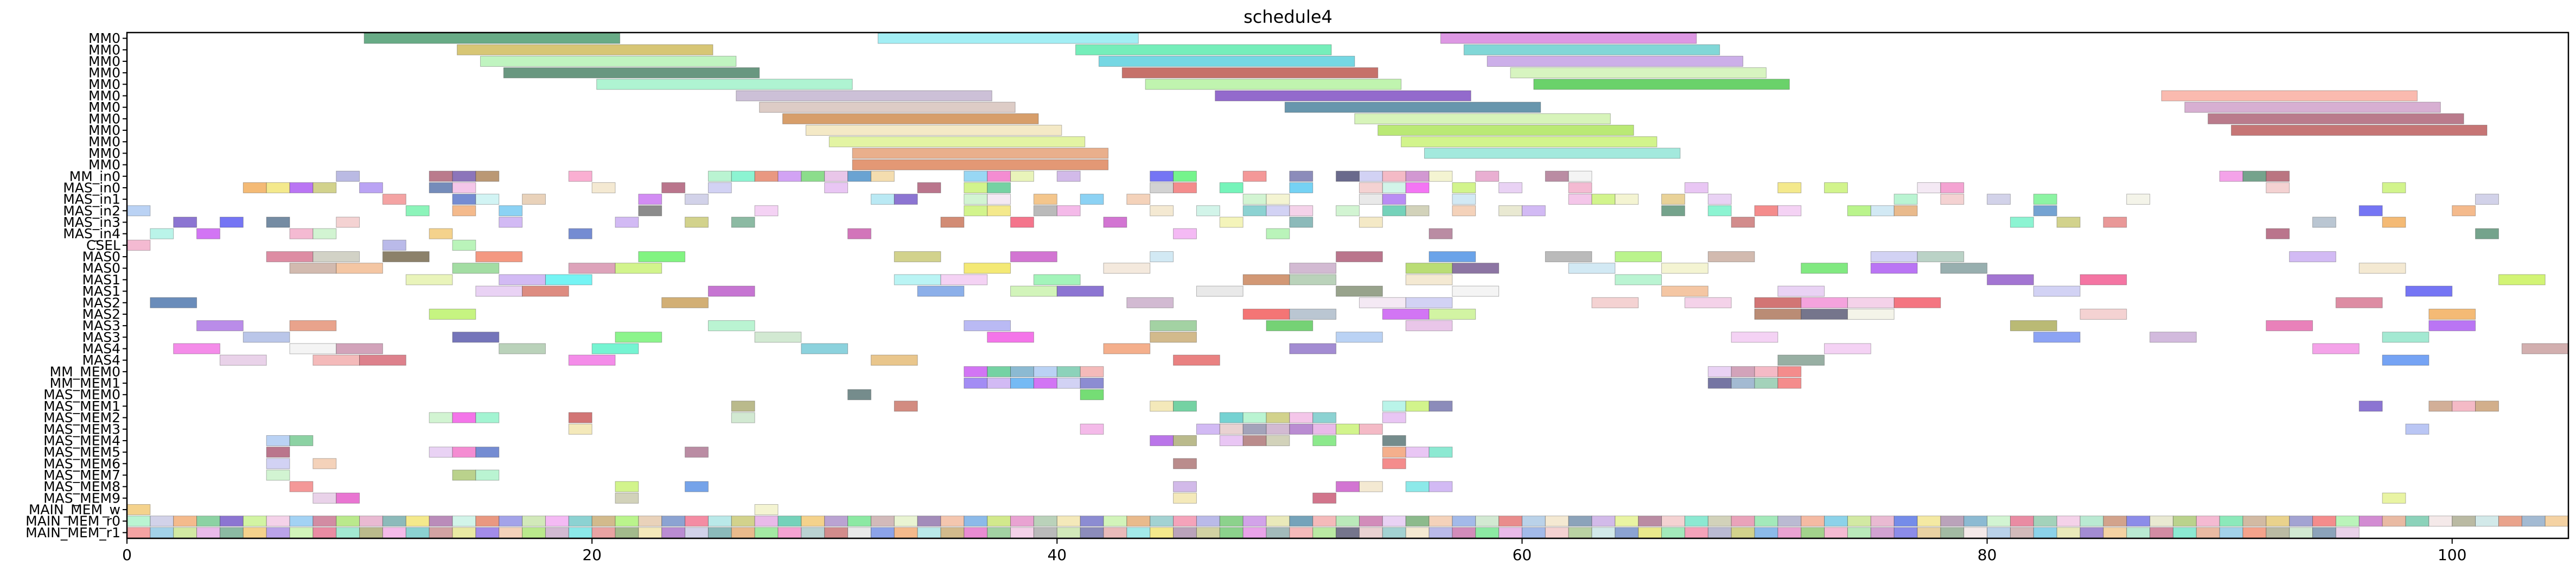 Image resolution: width=2576 pixels, height=572 pixels. I want to click on y-tick-label: MAS_MEM3, so click(81, 429).